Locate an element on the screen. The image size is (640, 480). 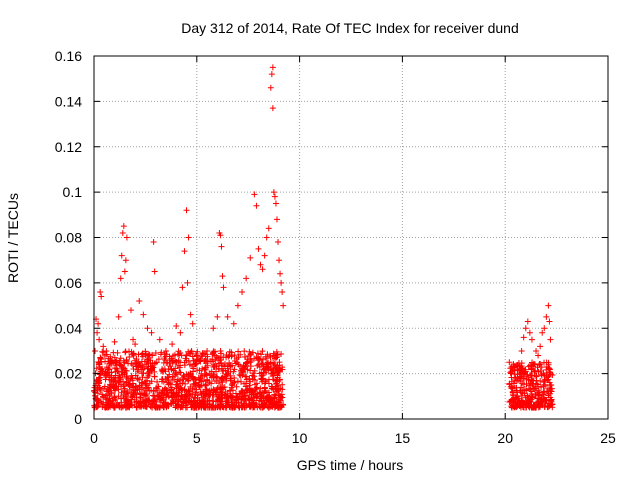
y-tick-labels: 0 0.02 0.04 0.06 0.08 0.1 0.12 0.14 0.16 is located at coordinates (68, 237).